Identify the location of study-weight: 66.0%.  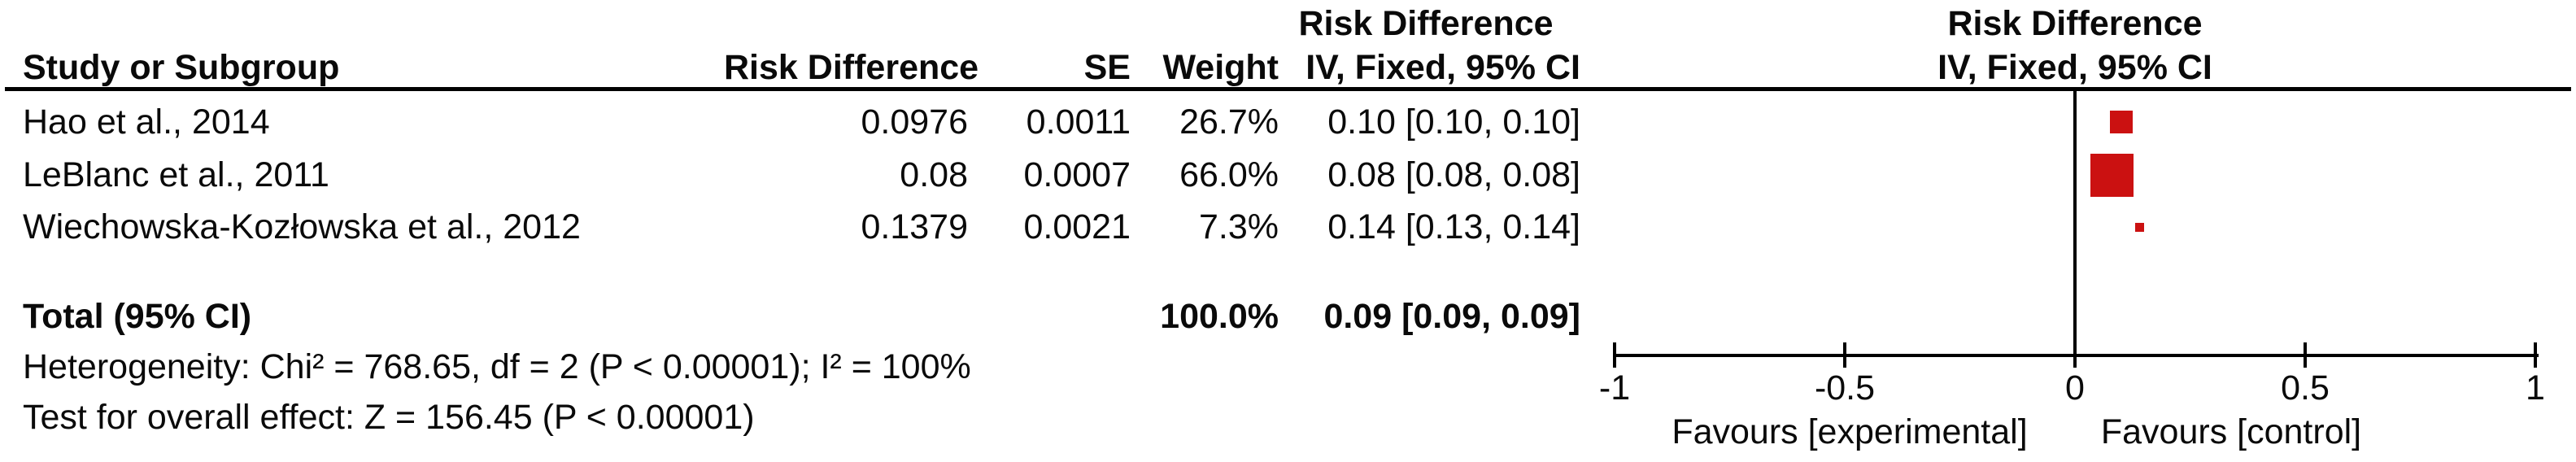
(1229, 174).